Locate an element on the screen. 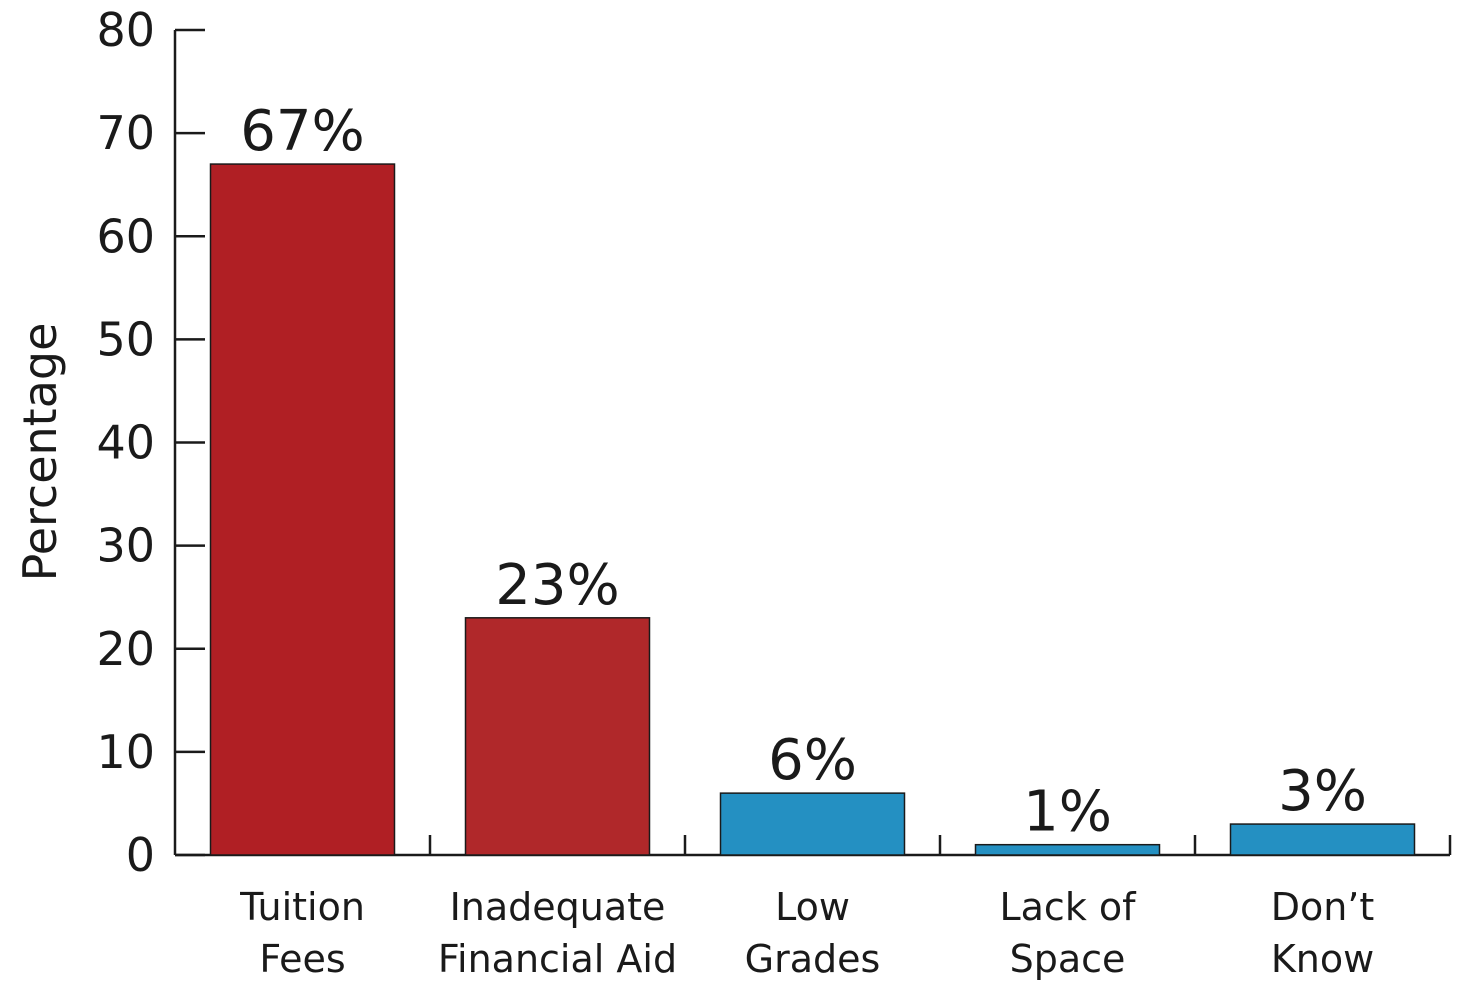 This screenshot has width=1460, height=983. y-tick-label: 30 is located at coordinates (125, 546).